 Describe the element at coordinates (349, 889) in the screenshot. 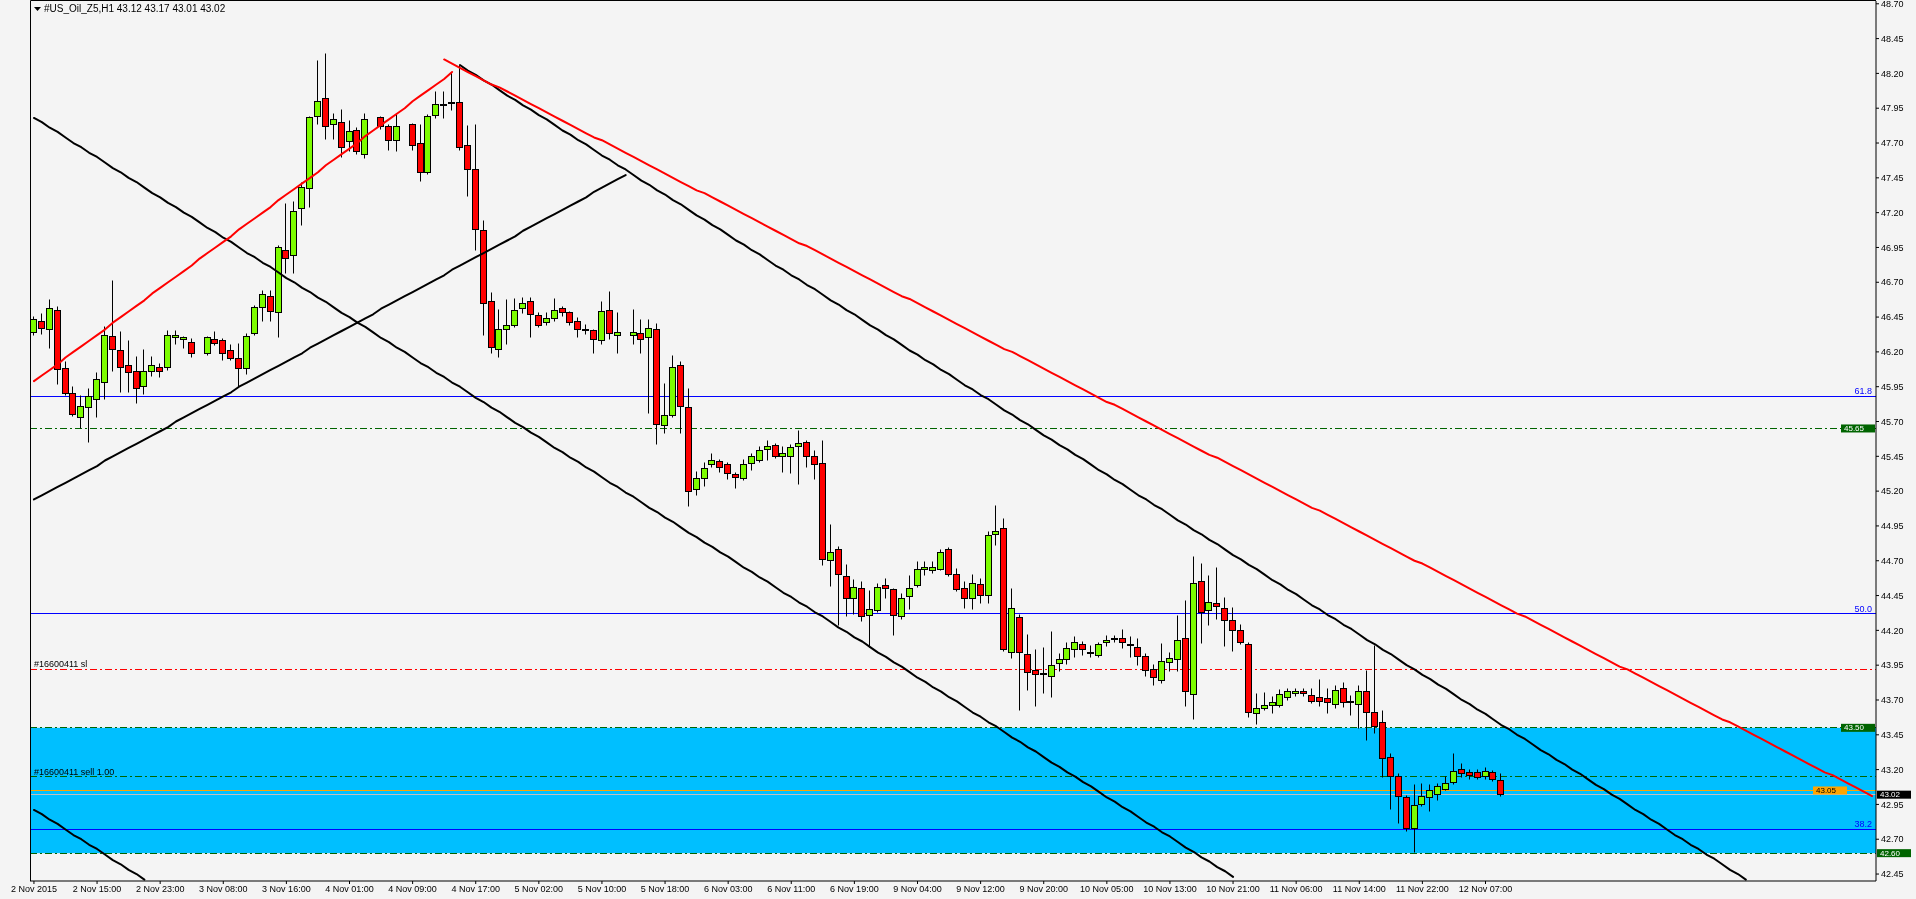

I see `x-tick-label: 4 Nov 01:00` at that location.